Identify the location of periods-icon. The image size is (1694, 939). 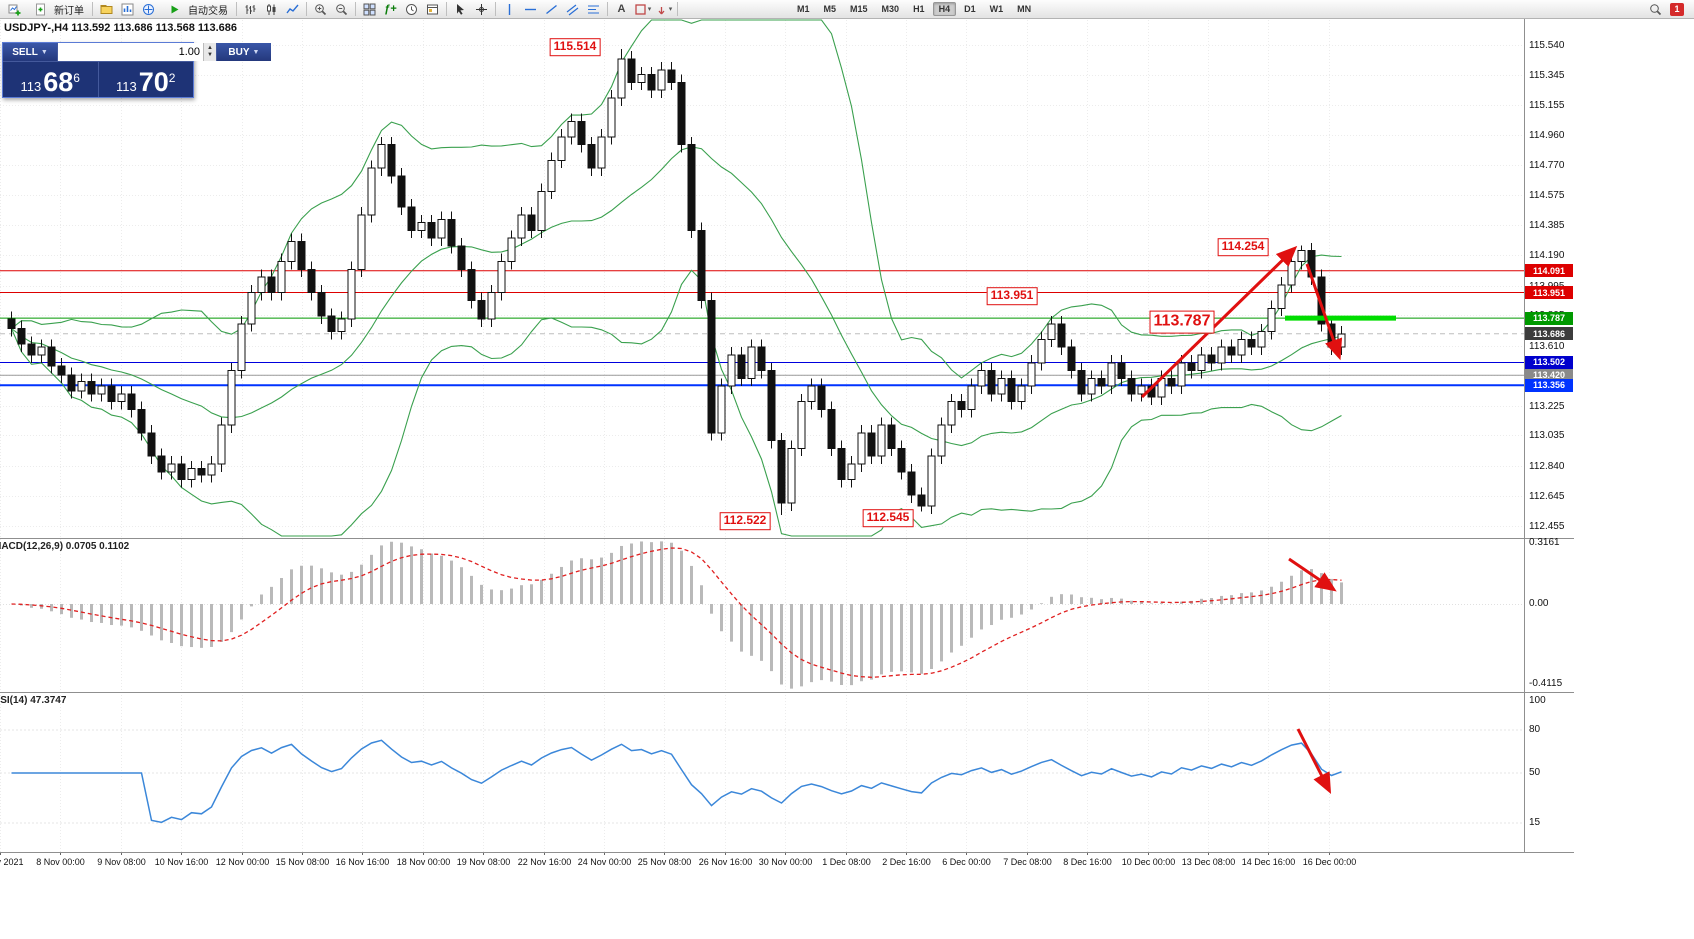
(411, 9).